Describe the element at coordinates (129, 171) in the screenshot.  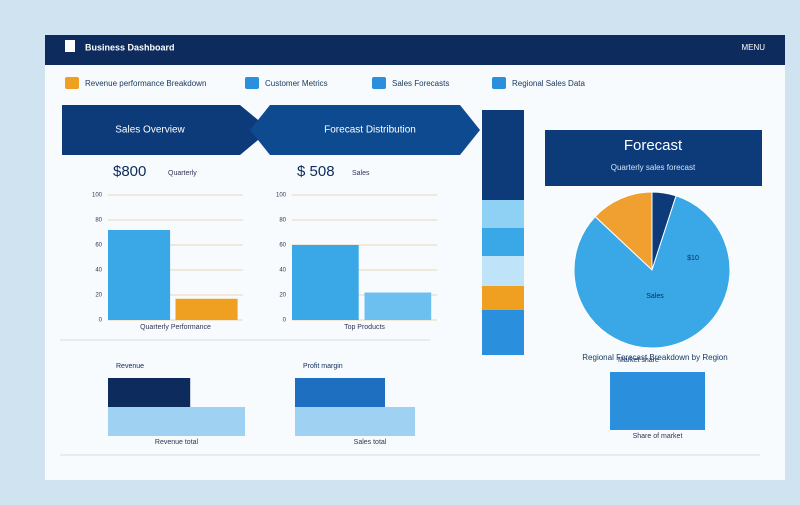
I see `chart-title: $800` at that location.